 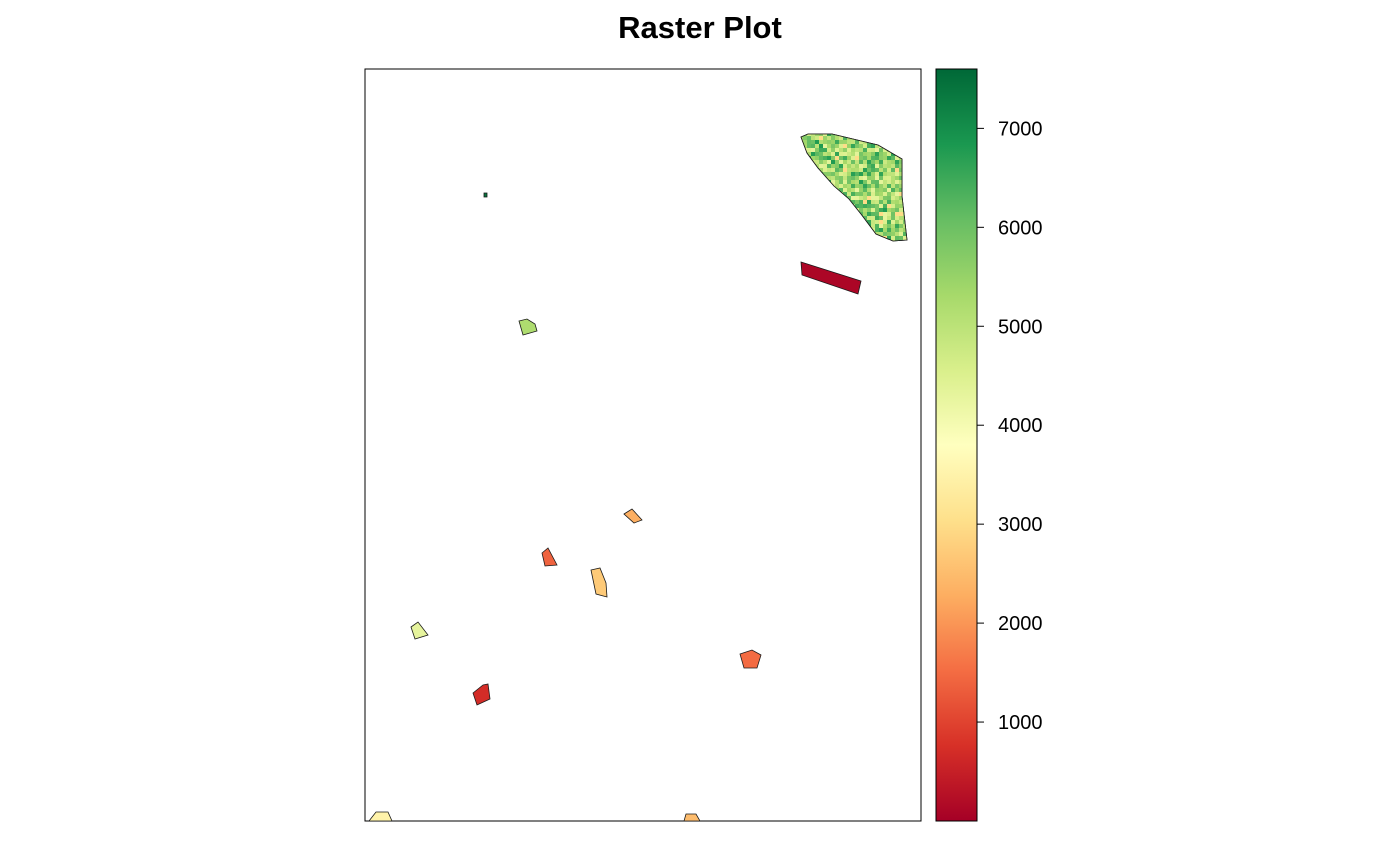 What do you see at coordinates (419, 630) in the screenshot?
I see `raster-patch-west-field` at bounding box center [419, 630].